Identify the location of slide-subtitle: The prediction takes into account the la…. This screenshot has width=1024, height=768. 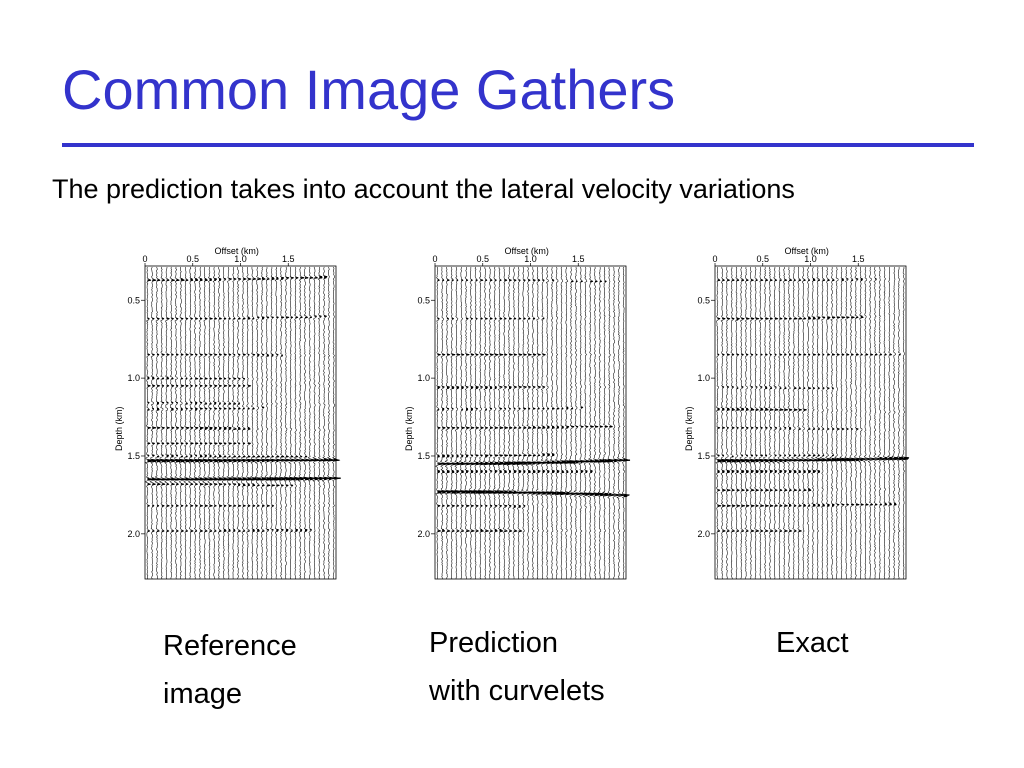
(423, 189).